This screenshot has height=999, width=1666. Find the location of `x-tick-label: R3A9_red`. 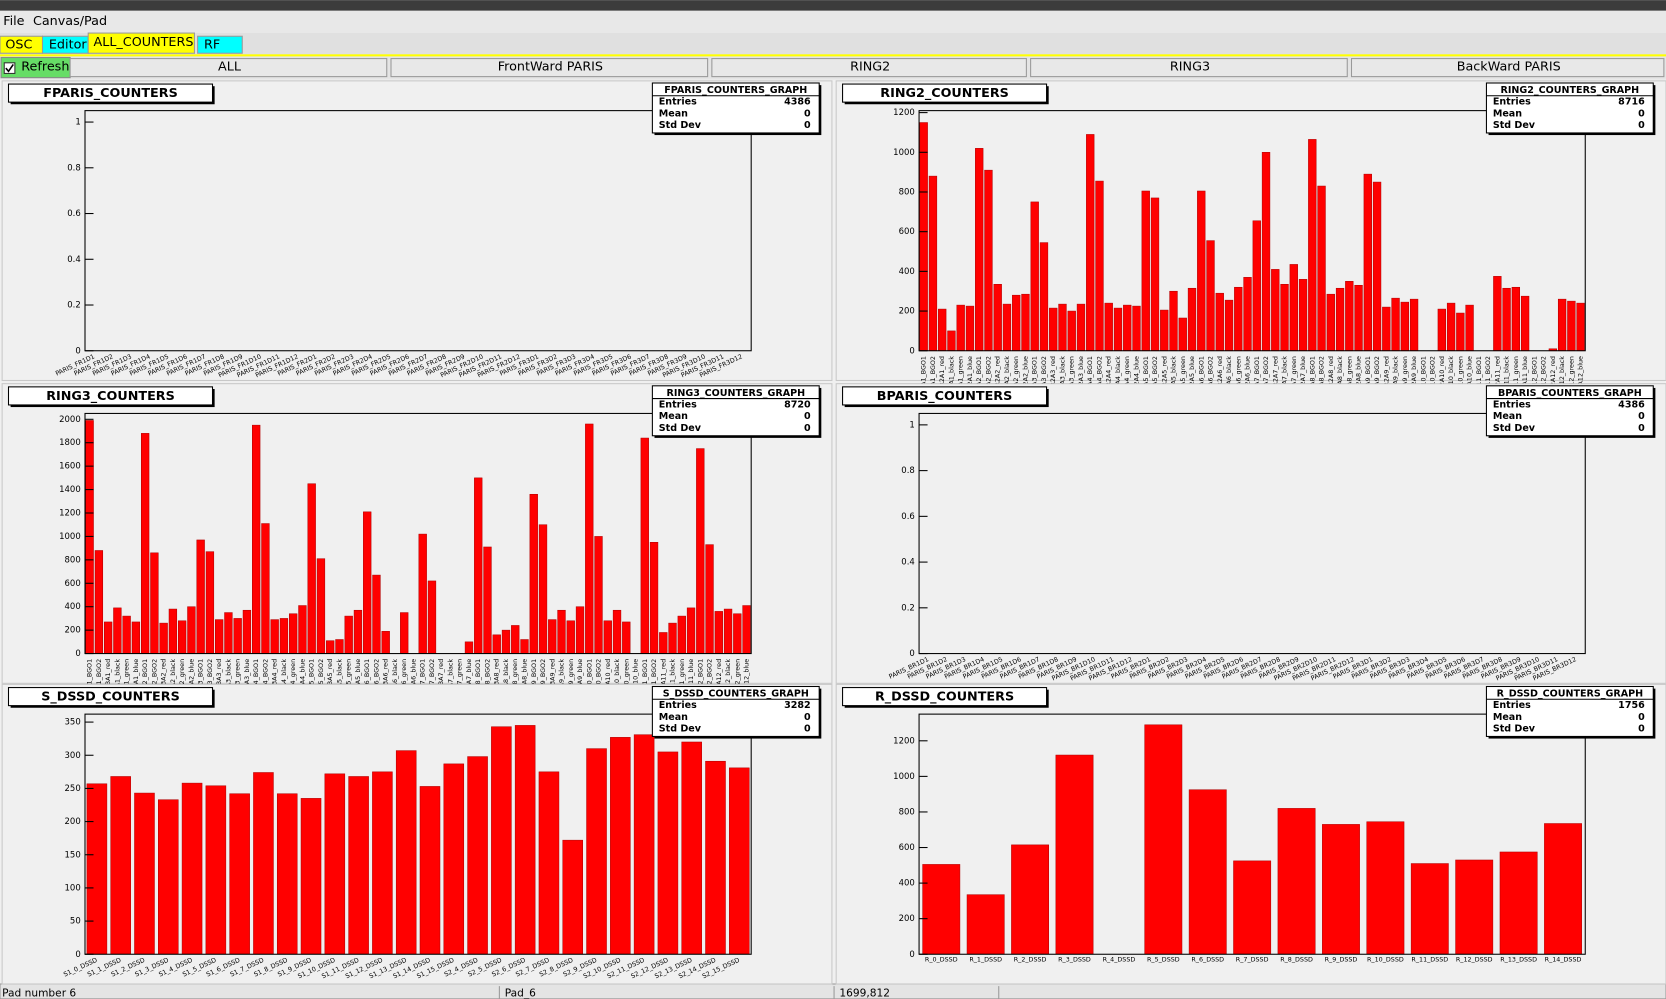

x-tick-label: R3A9_red is located at coordinates (552, 674).